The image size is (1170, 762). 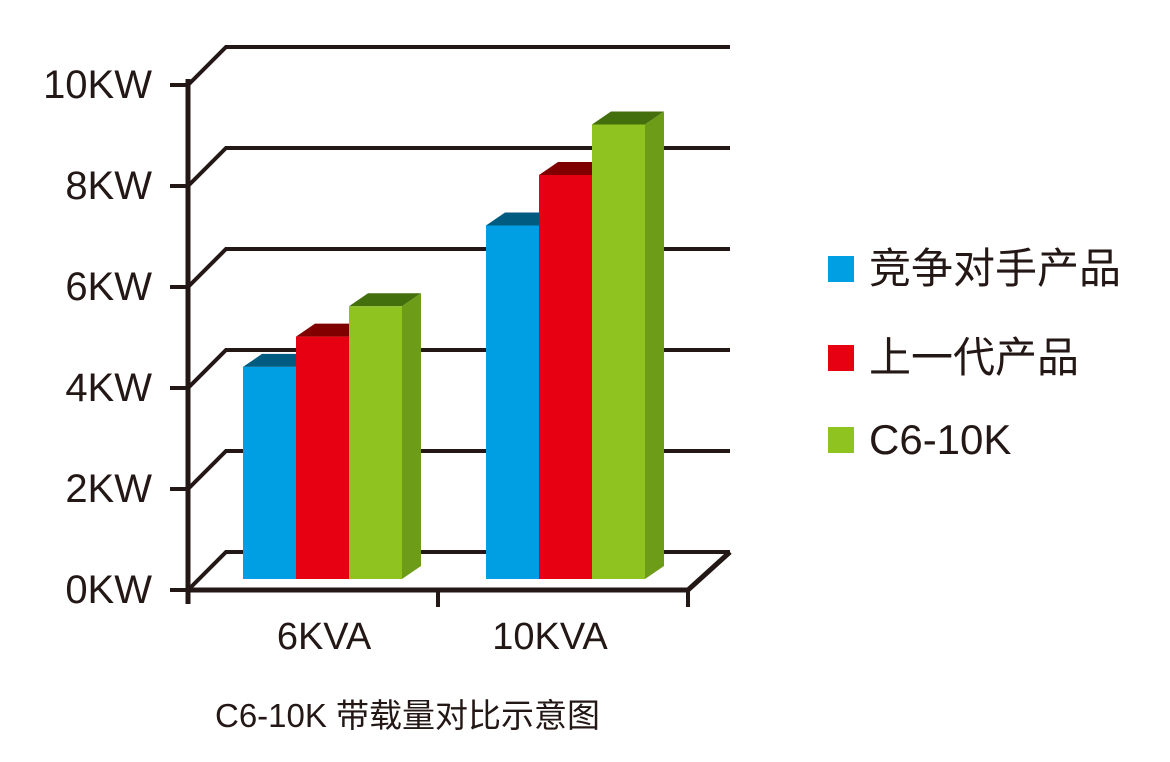 I want to click on y-tick-label-8kw: 8KW, so click(x=108, y=186).